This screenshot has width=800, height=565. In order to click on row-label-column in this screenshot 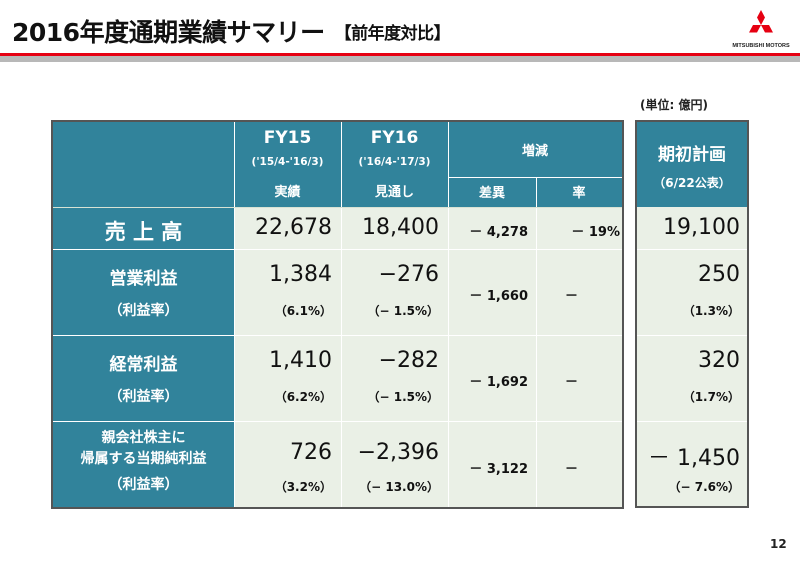, I will do `click(143, 357)`.